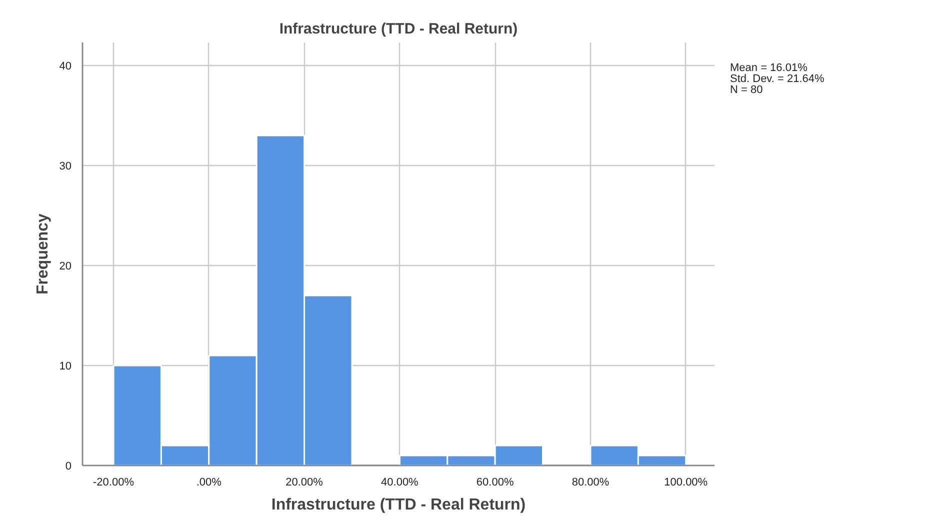 The width and height of the screenshot is (937, 527). What do you see at coordinates (777, 79) in the screenshot?
I see `text: Std. Dev. = 21.64%` at bounding box center [777, 79].